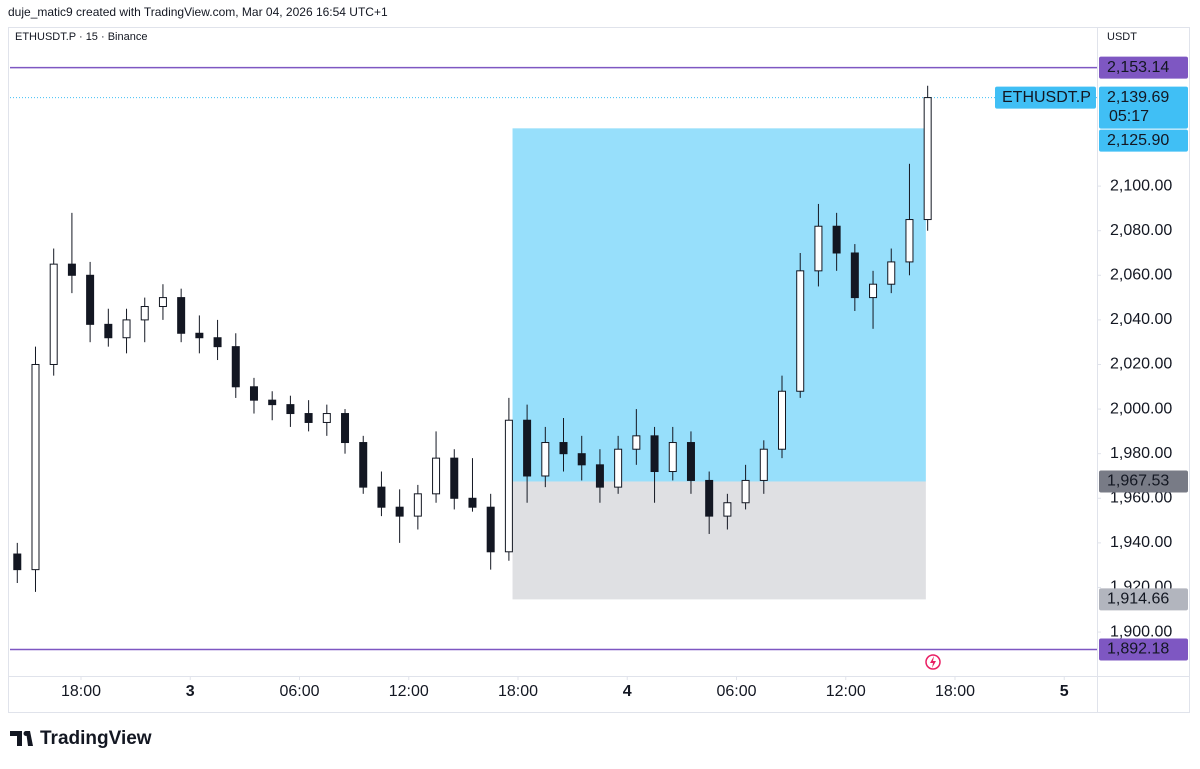 The width and height of the screenshot is (1200, 769). I want to click on y-tick-label: 2,040.00, so click(1141, 319).